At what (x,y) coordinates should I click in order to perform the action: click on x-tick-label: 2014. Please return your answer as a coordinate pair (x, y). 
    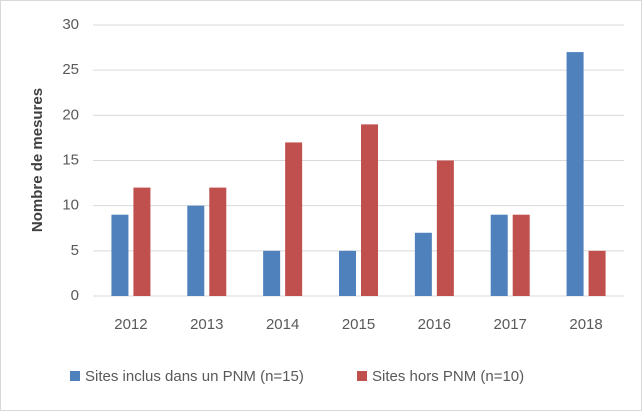
    Looking at the image, I should click on (282, 324).